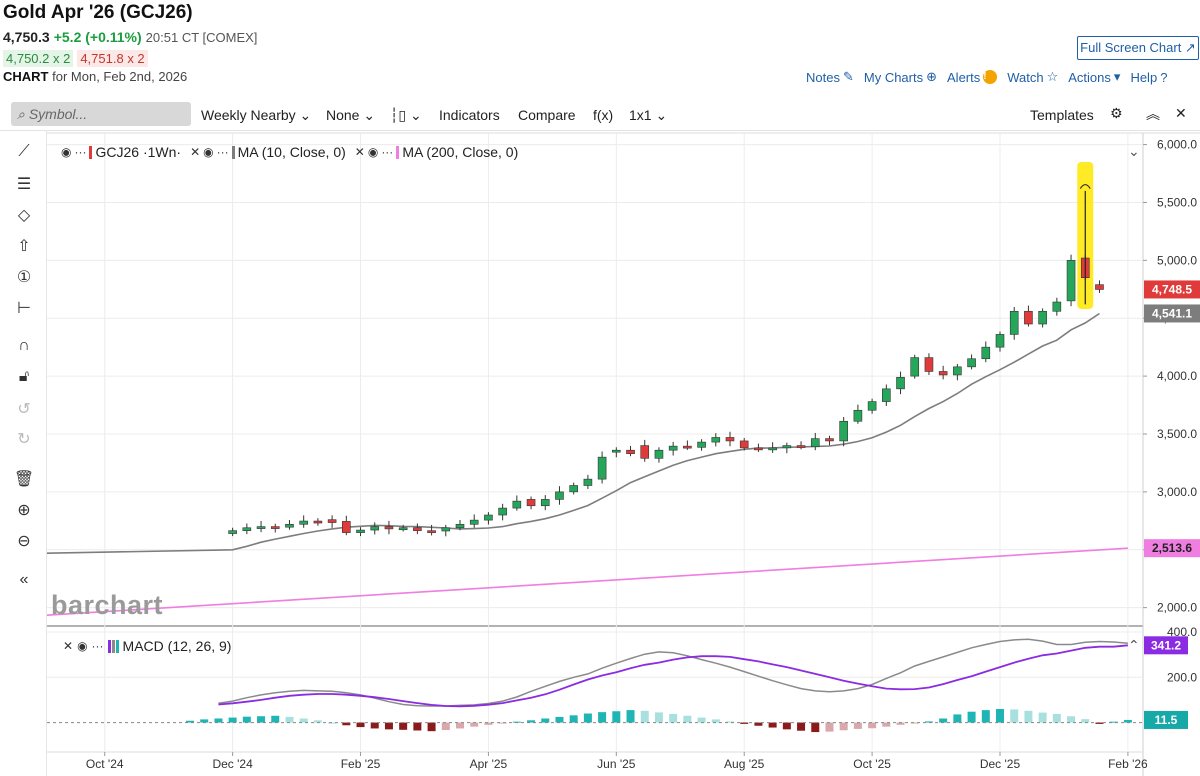 This screenshot has width=1200, height=776. I want to click on chart-label: CHART, so click(26, 76).